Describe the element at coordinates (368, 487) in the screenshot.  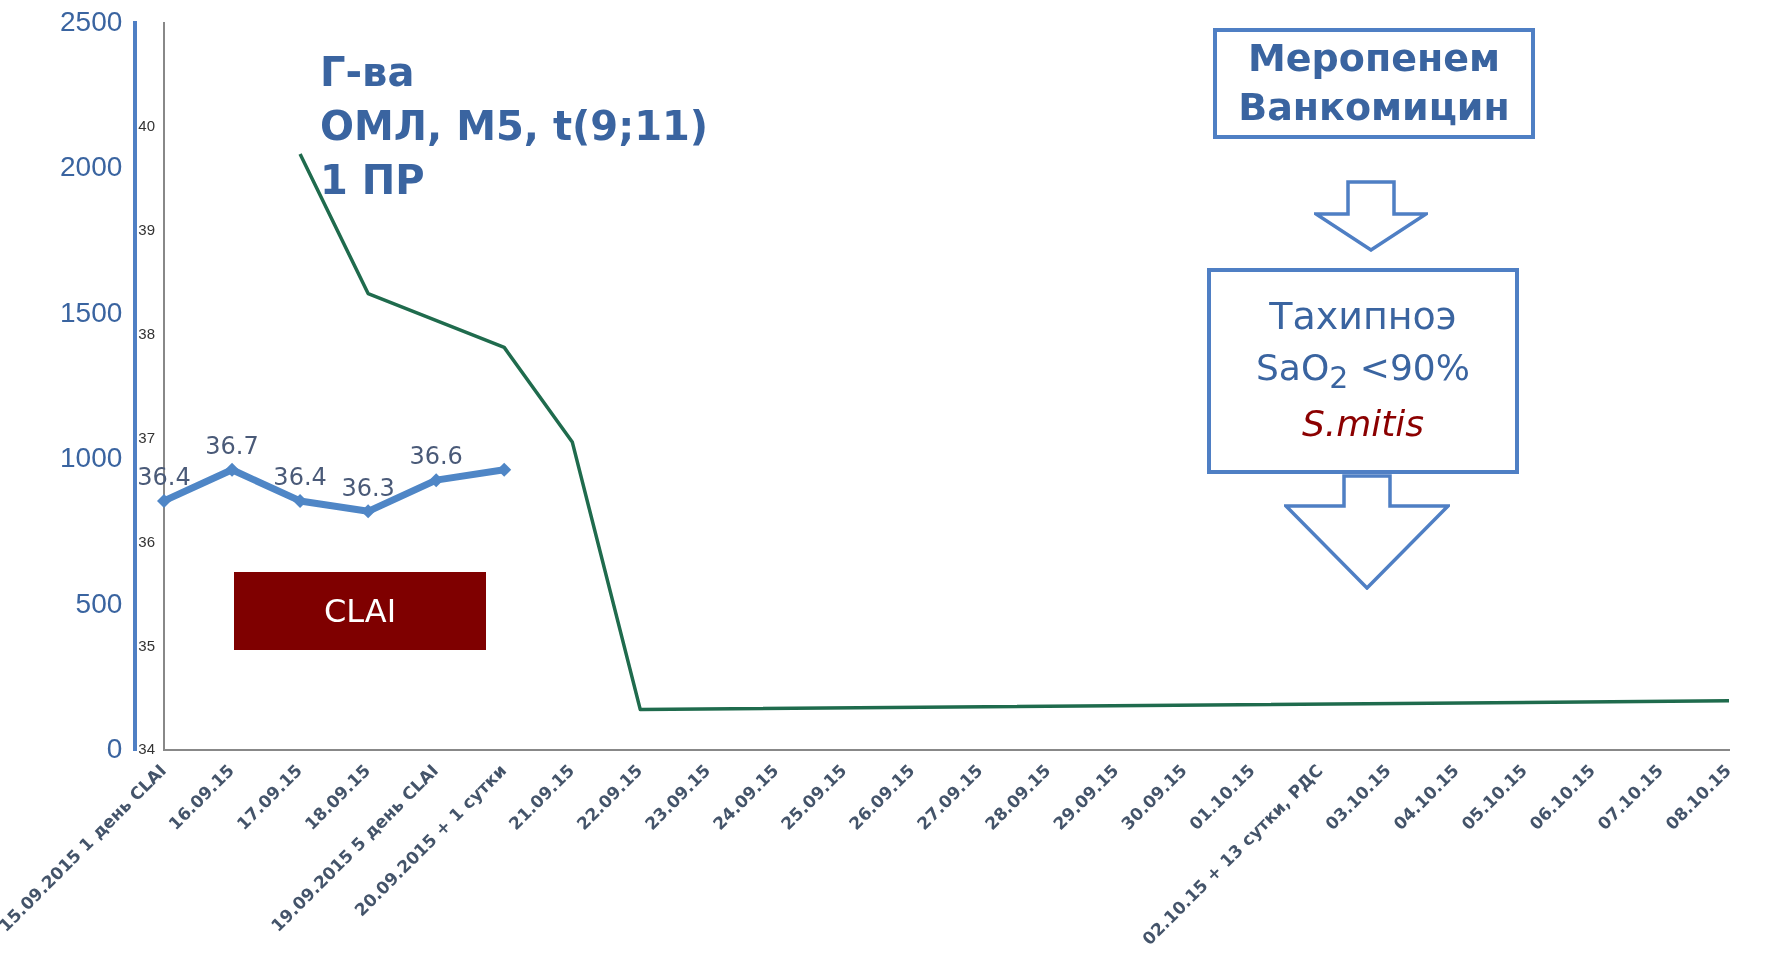
I see `data-label: 36.3` at that location.